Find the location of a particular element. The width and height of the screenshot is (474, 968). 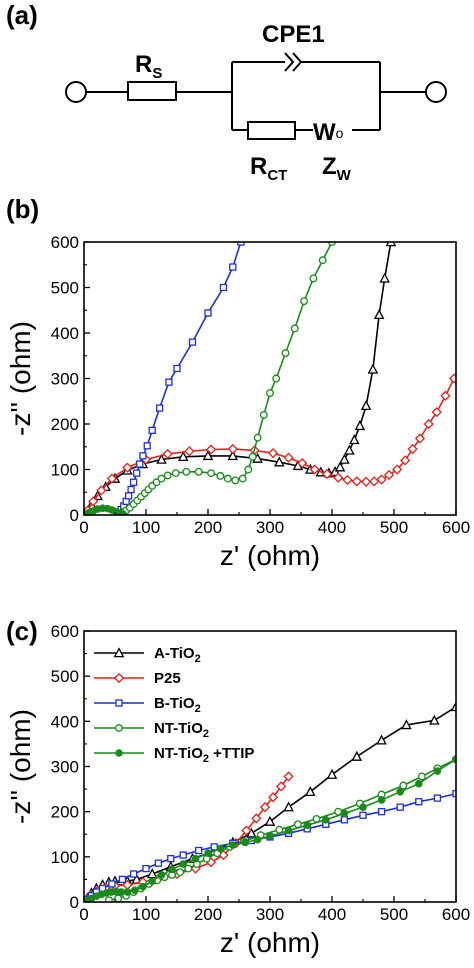

series-nt is located at coordinates (225, 378).